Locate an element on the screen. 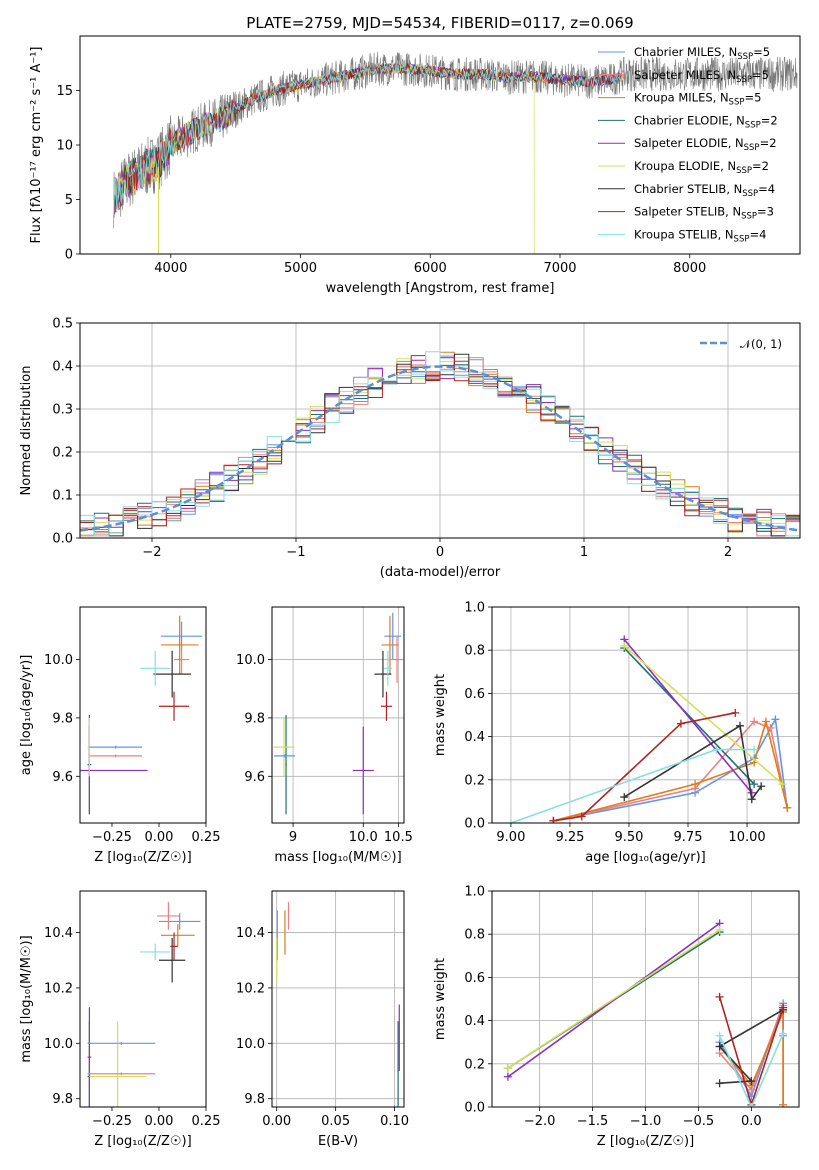 The image size is (819, 1170). x-tick-label: 9.00 is located at coordinates (510, 837).